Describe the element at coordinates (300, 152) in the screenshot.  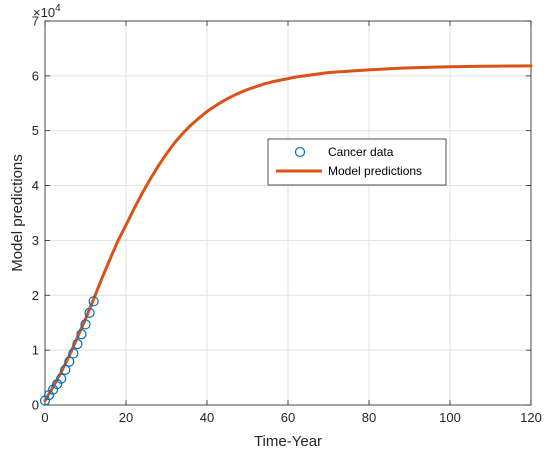
I see `legend-marker-cancer-data` at that location.